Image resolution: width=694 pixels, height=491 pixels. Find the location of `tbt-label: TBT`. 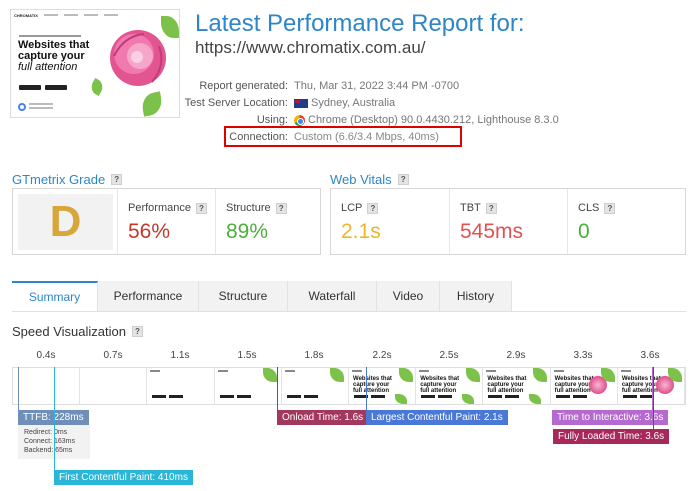

tbt-label: TBT is located at coordinates (470, 208).